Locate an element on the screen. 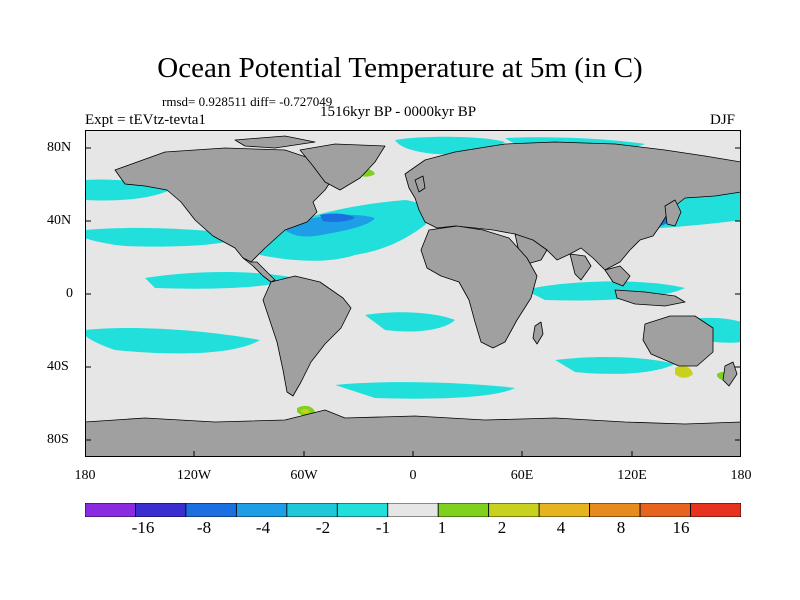 The height and width of the screenshot is (600, 800). colorbar-label-1: -16 is located at coordinates (143, 527).